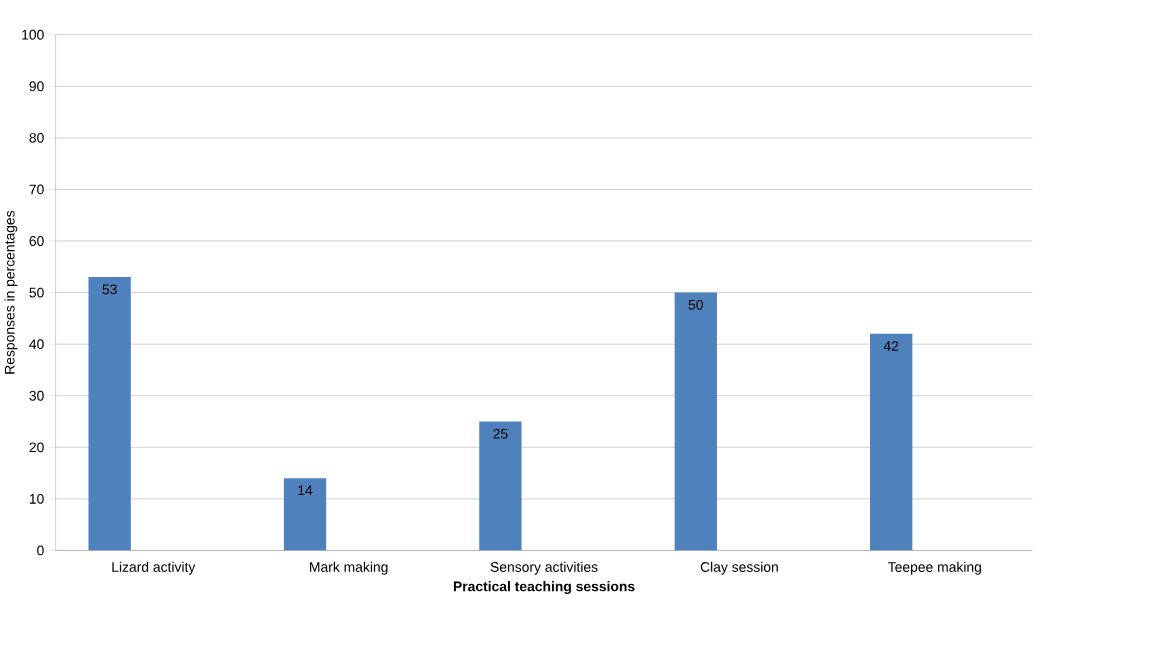  I want to click on y-tick-label: 30, so click(36, 395).